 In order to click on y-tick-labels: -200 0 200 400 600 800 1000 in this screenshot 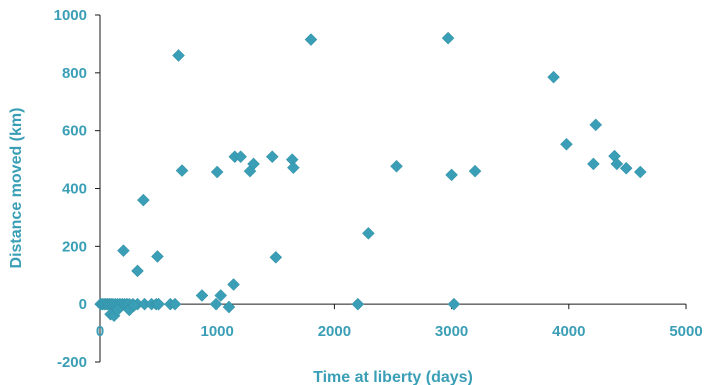, I will do `click(70, 189)`.